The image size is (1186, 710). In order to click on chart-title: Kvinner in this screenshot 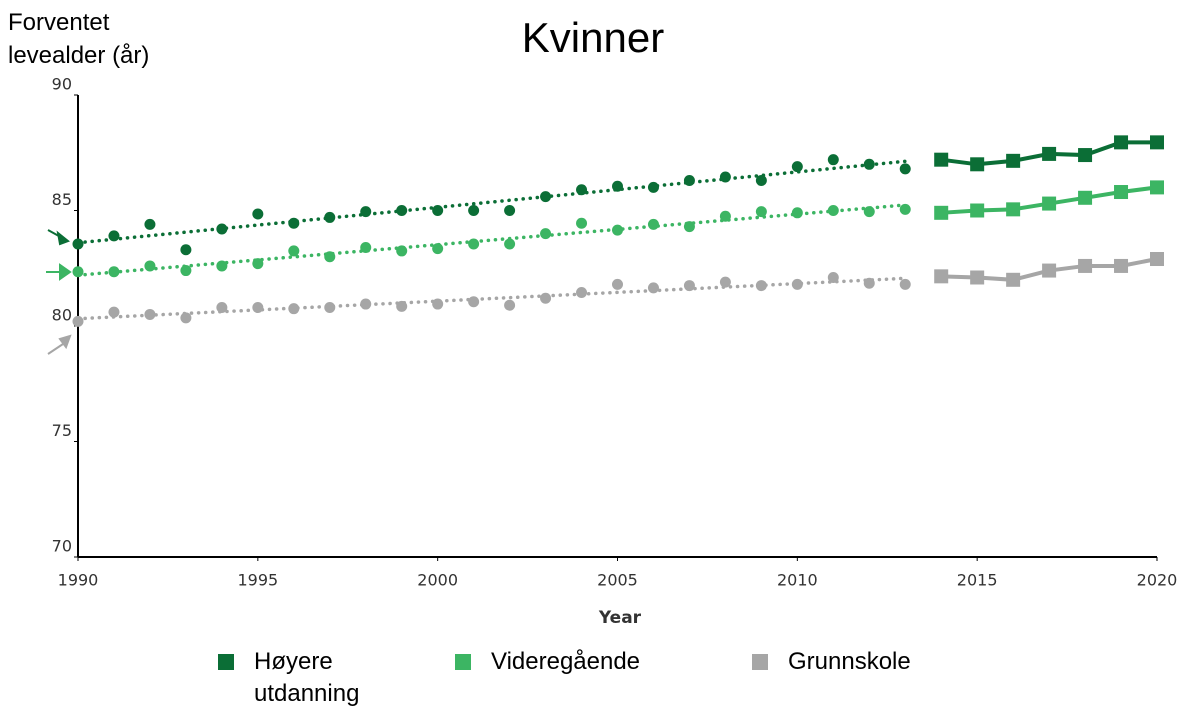, I will do `click(593, 37)`.